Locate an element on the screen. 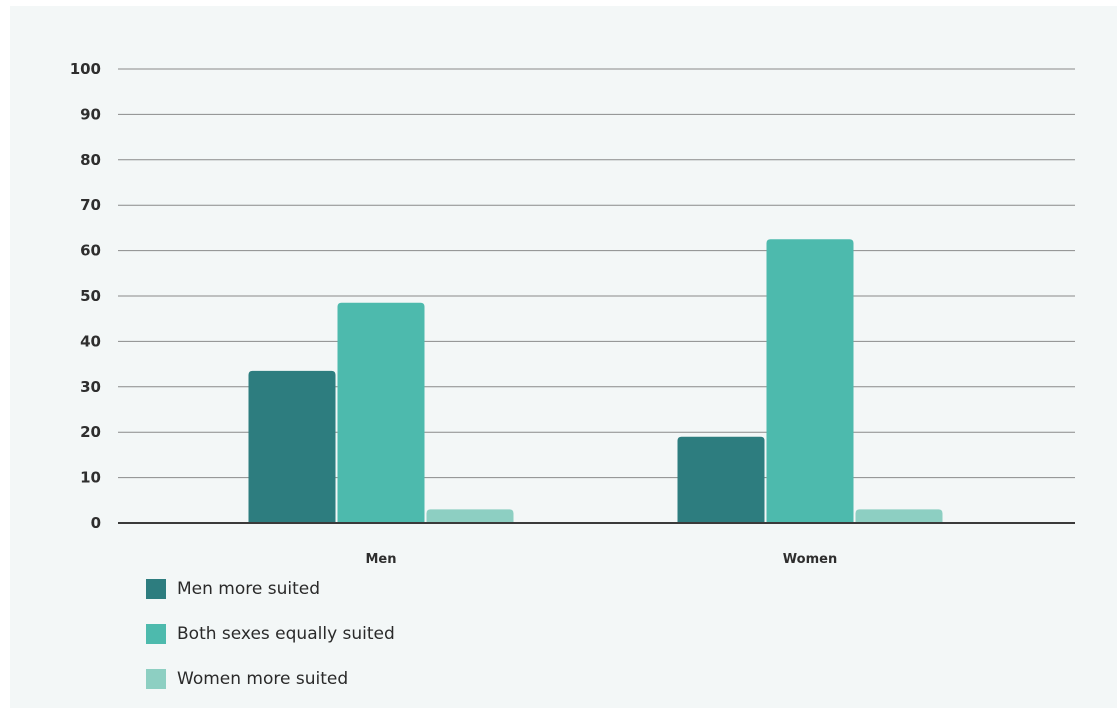 The height and width of the screenshot is (714, 1117). y-tick-label: 20 is located at coordinates (90, 432).